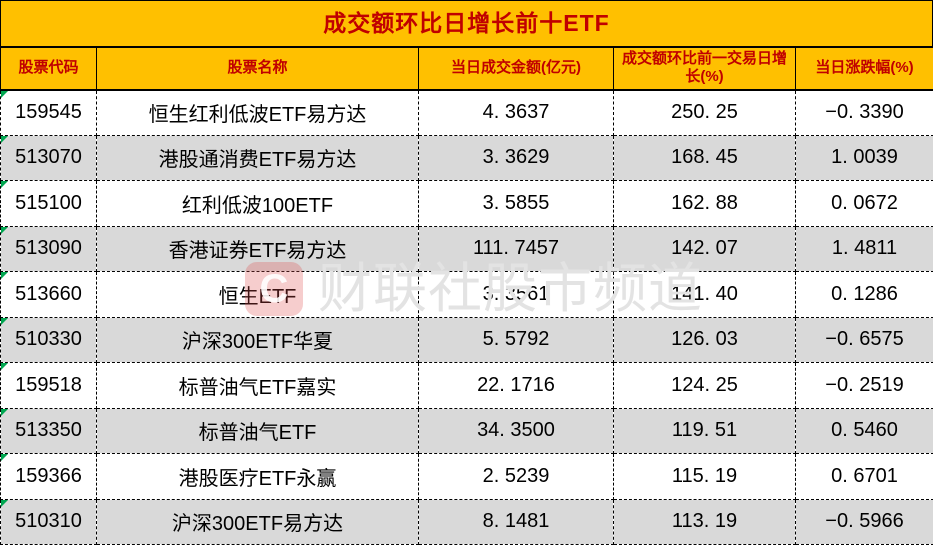 This screenshot has height=550, width=933. I want to click on cell-growth: 124. 25, so click(704, 385).